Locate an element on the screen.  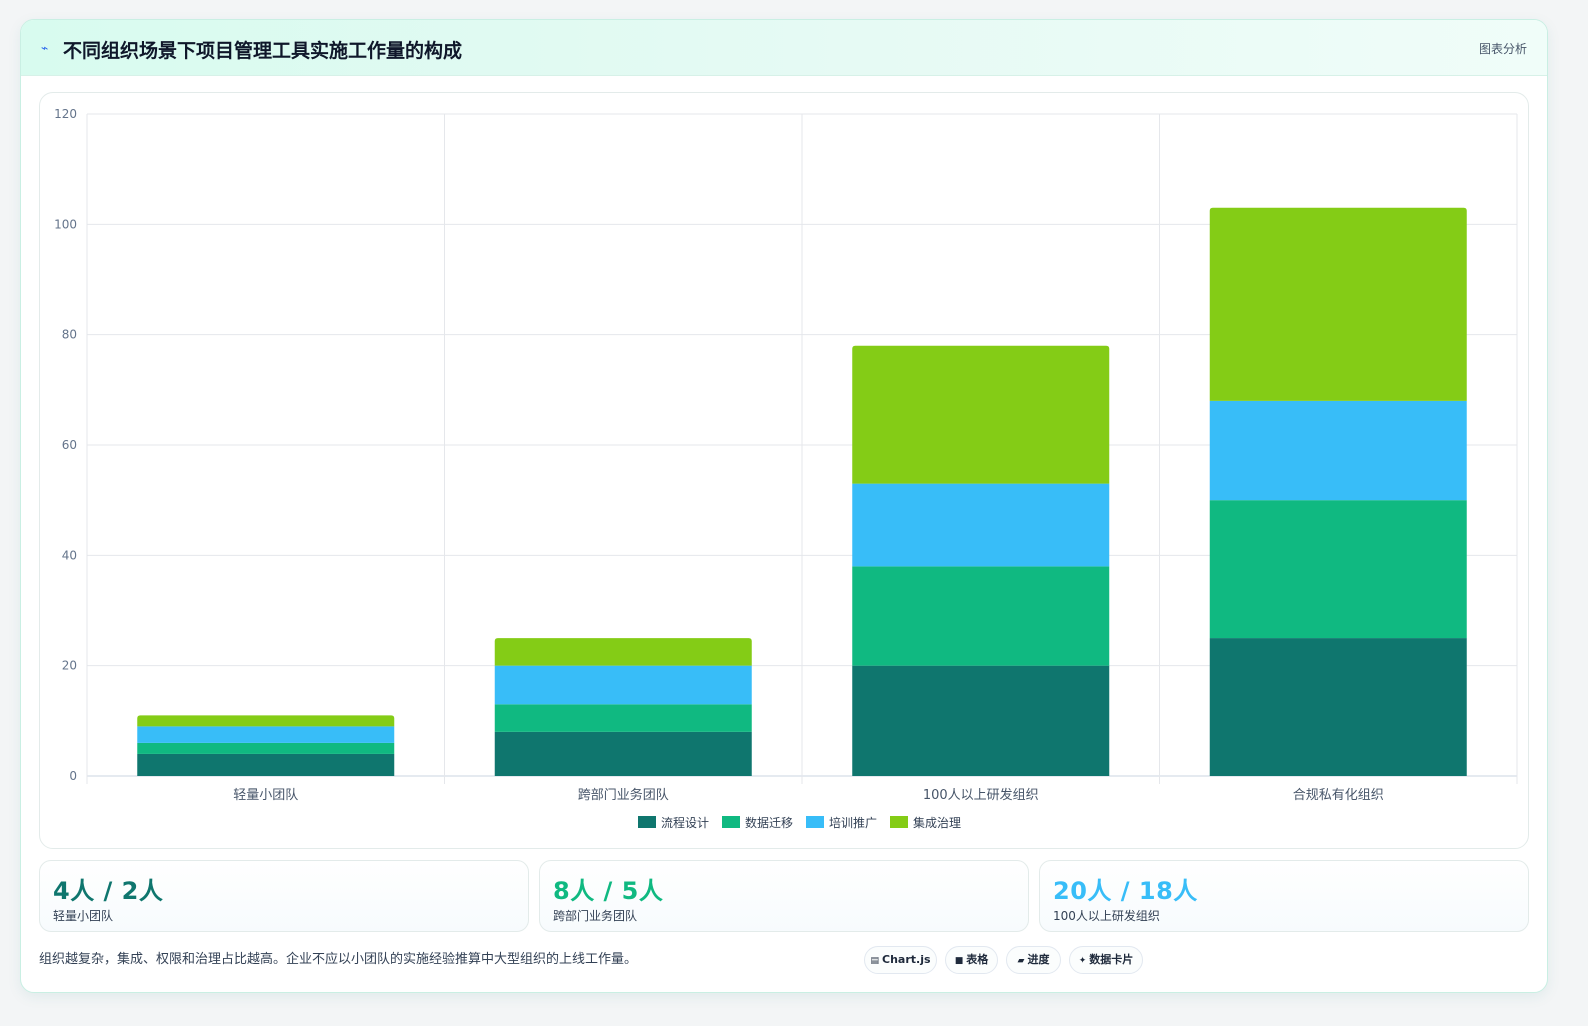
sparkle-icon: ✦ is located at coordinates (1082, 961).